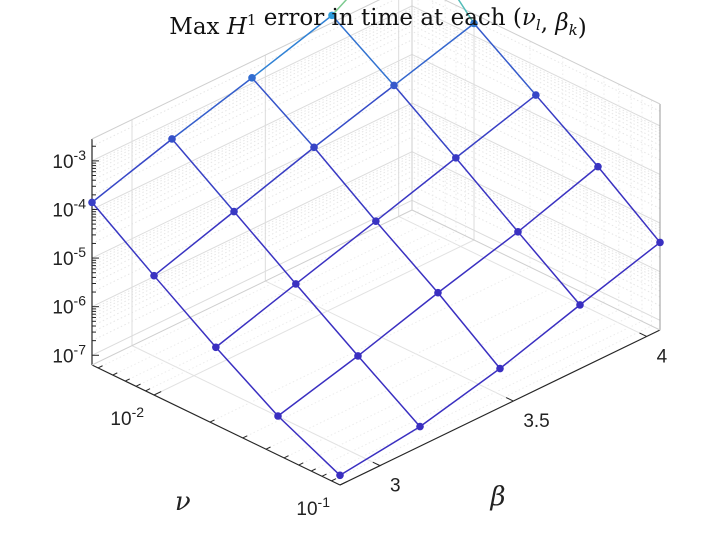 This screenshot has width=726, height=545. Describe the element at coordinates (662, 356) in the screenshot. I see `beta-tick-label: 4` at that location.